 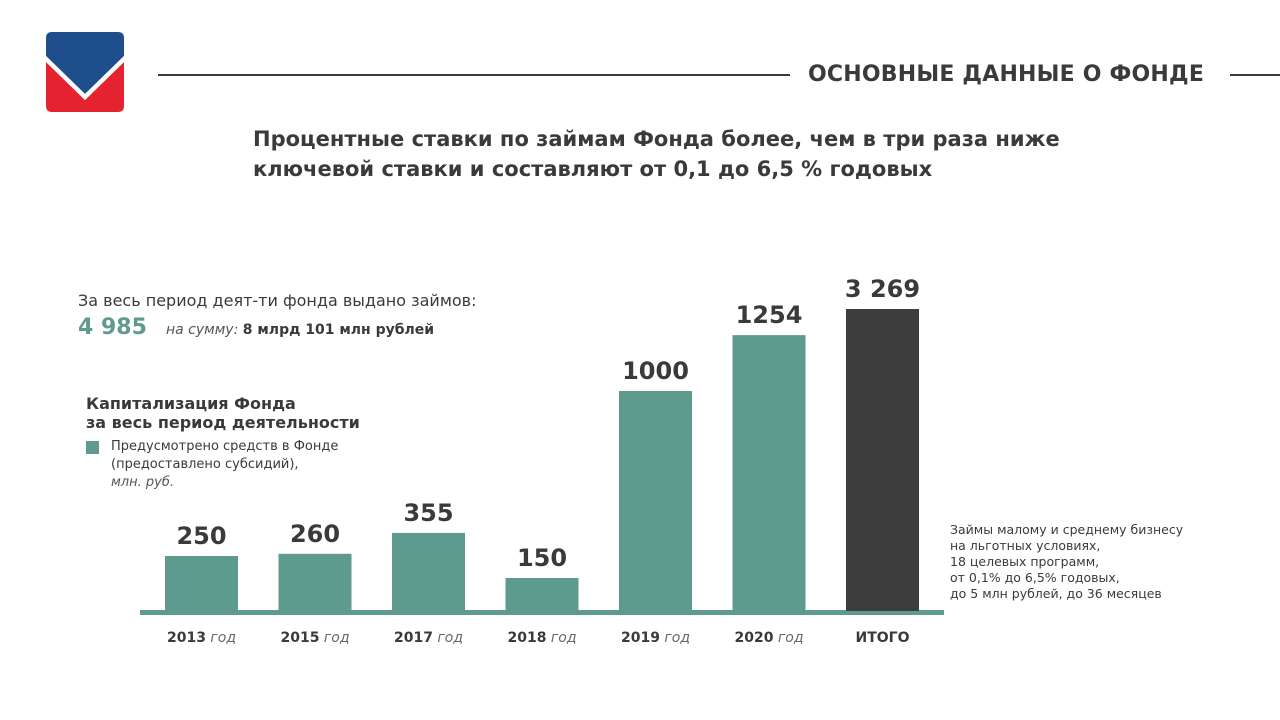 What do you see at coordinates (1255, 75) in the screenshot?
I see `header-rule-right` at bounding box center [1255, 75].